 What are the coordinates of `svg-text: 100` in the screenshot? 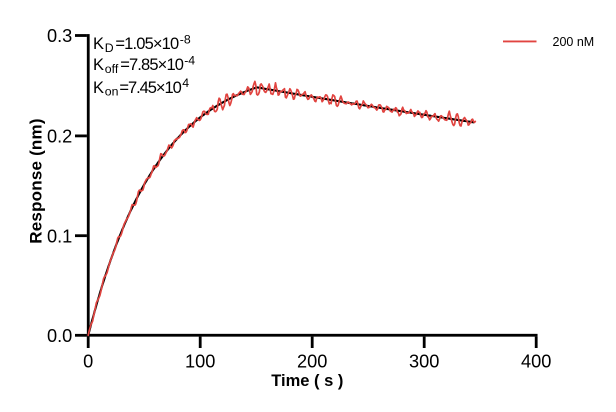 It's located at (200, 361).